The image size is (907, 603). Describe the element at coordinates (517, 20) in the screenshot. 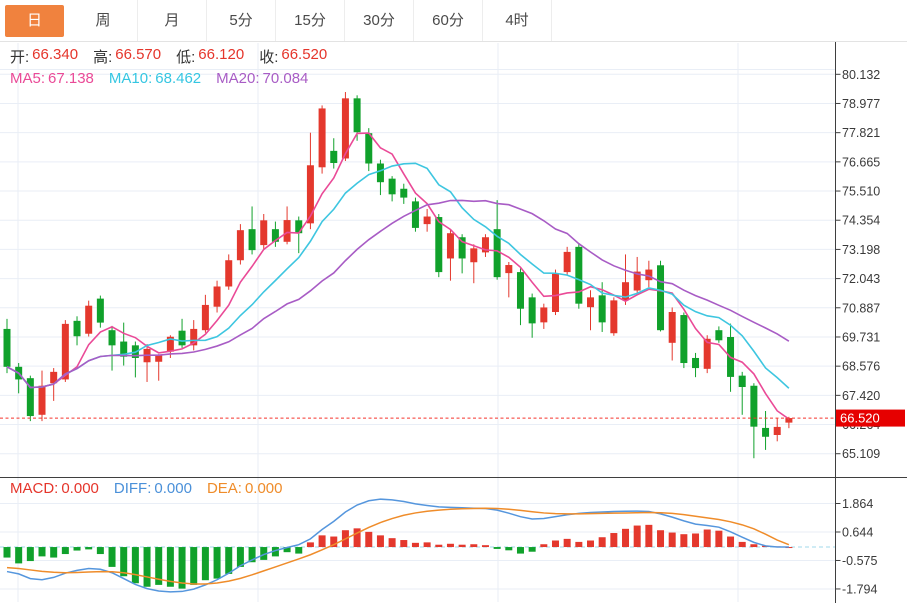

I see `tab-4hour: 4时` at that location.